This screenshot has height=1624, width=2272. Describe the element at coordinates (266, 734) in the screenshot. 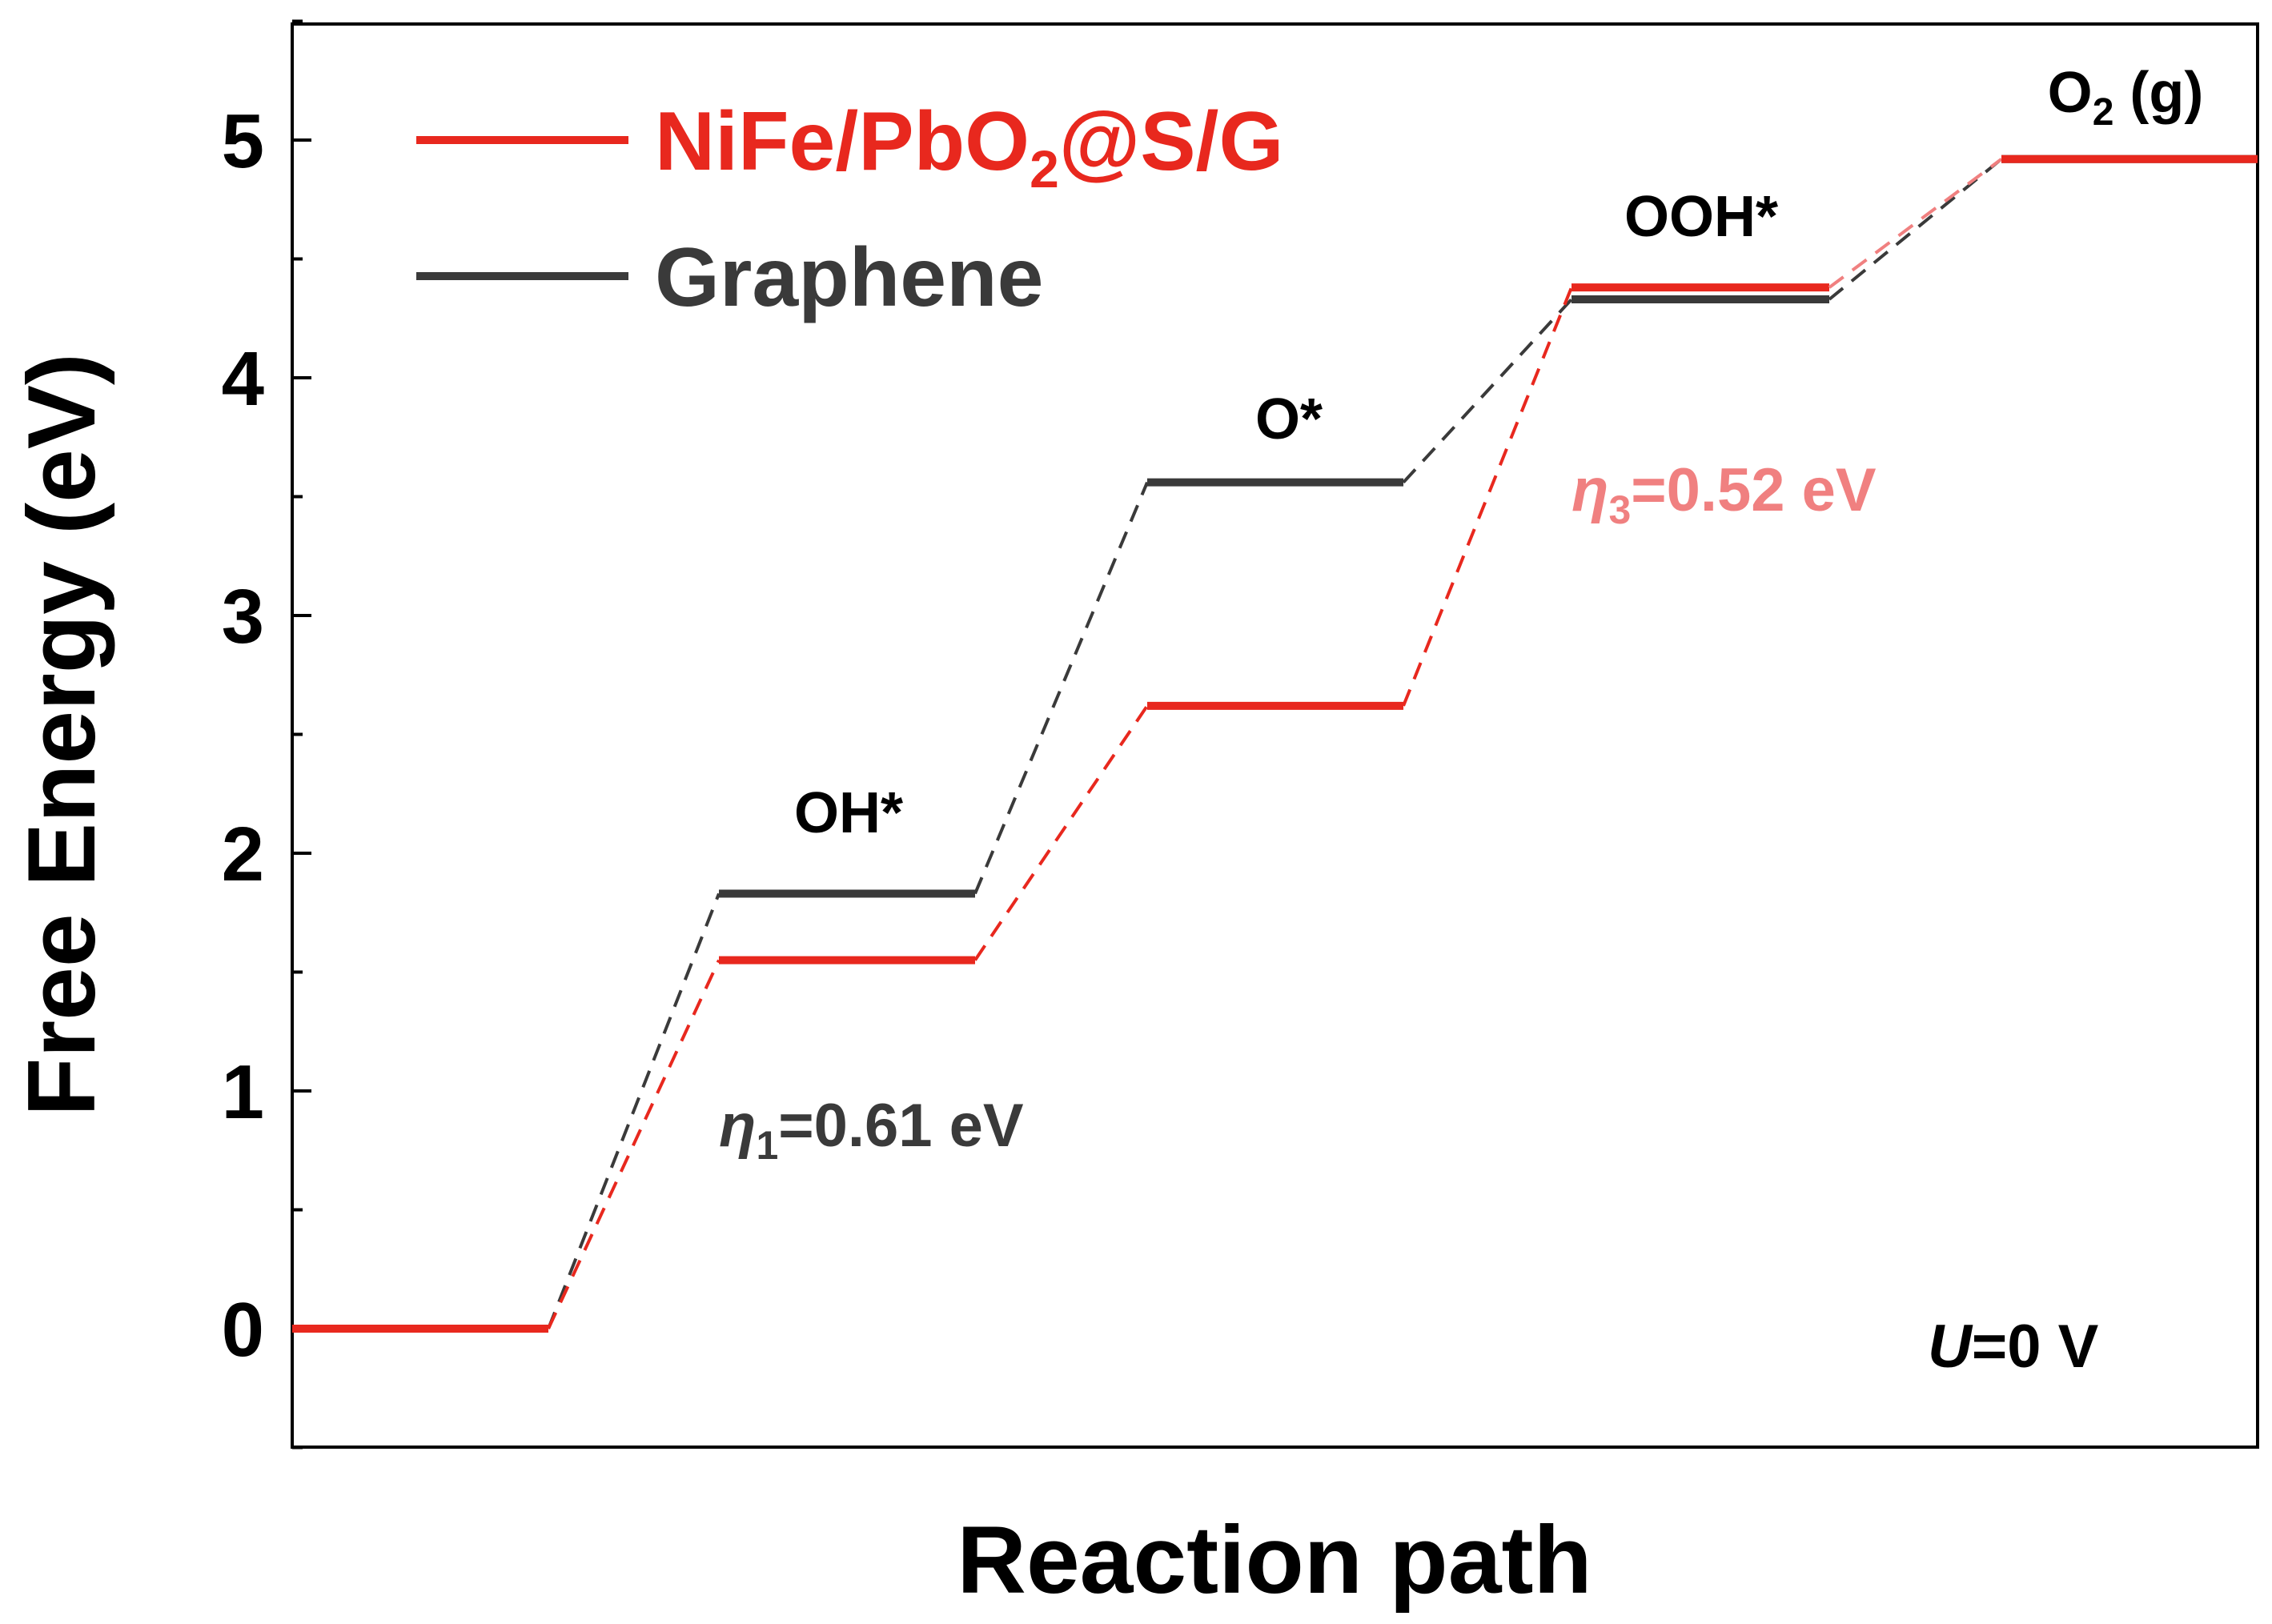

I see `y-axis: 0 1 2 3 4 5` at that location.